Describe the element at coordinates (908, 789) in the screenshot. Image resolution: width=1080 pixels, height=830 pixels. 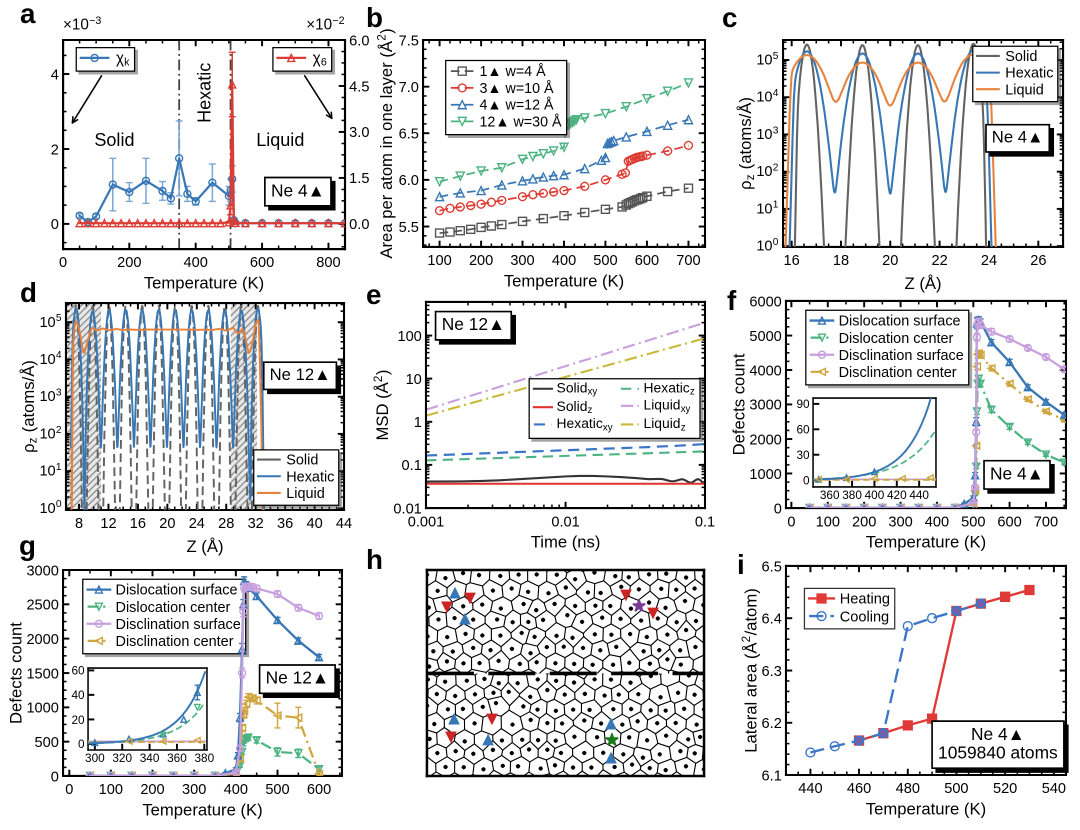
I see `svg-text: 480` at that location.